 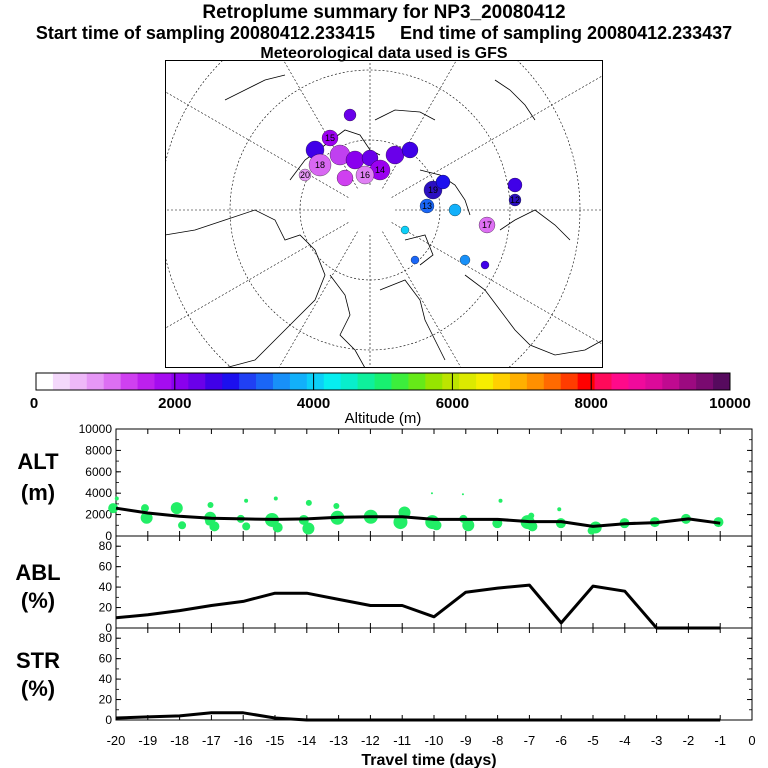 What do you see at coordinates (418, 716) in the screenshot?
I see `series-line` at bounding box center [418, 716].